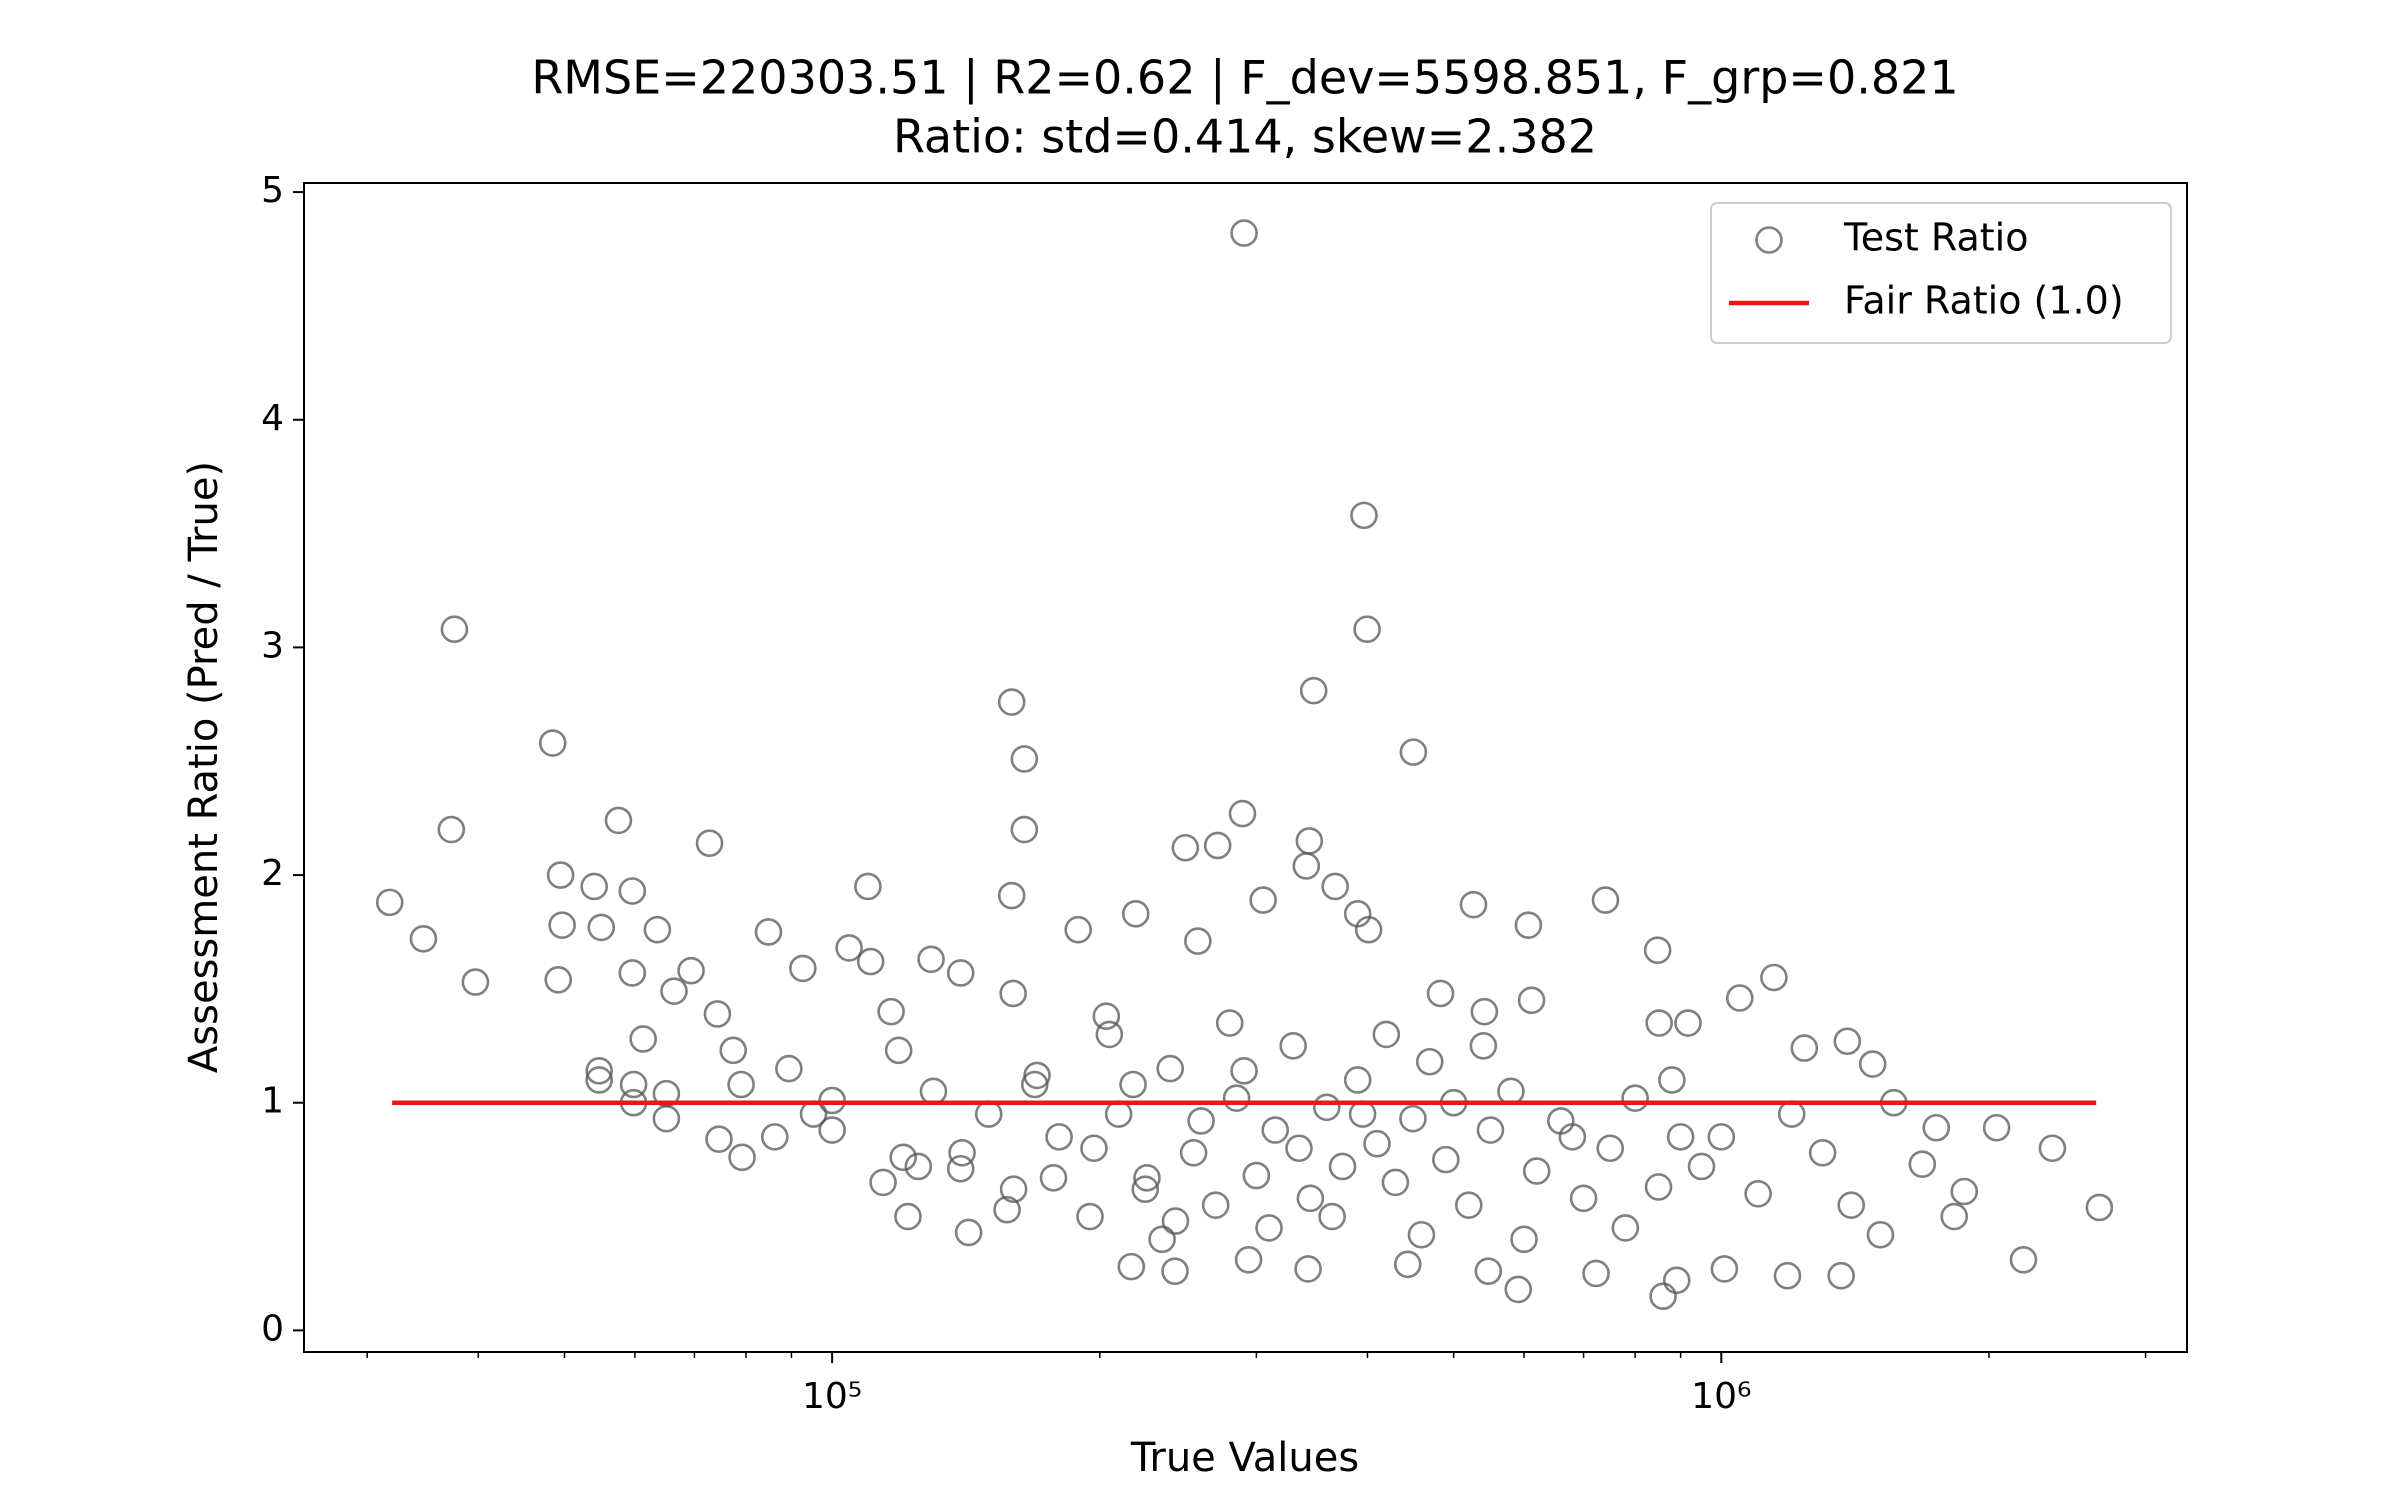 Image resolution: width=2400 pixels, height=1500 pixels. I want to click on legend-box, so click(1941, 273).